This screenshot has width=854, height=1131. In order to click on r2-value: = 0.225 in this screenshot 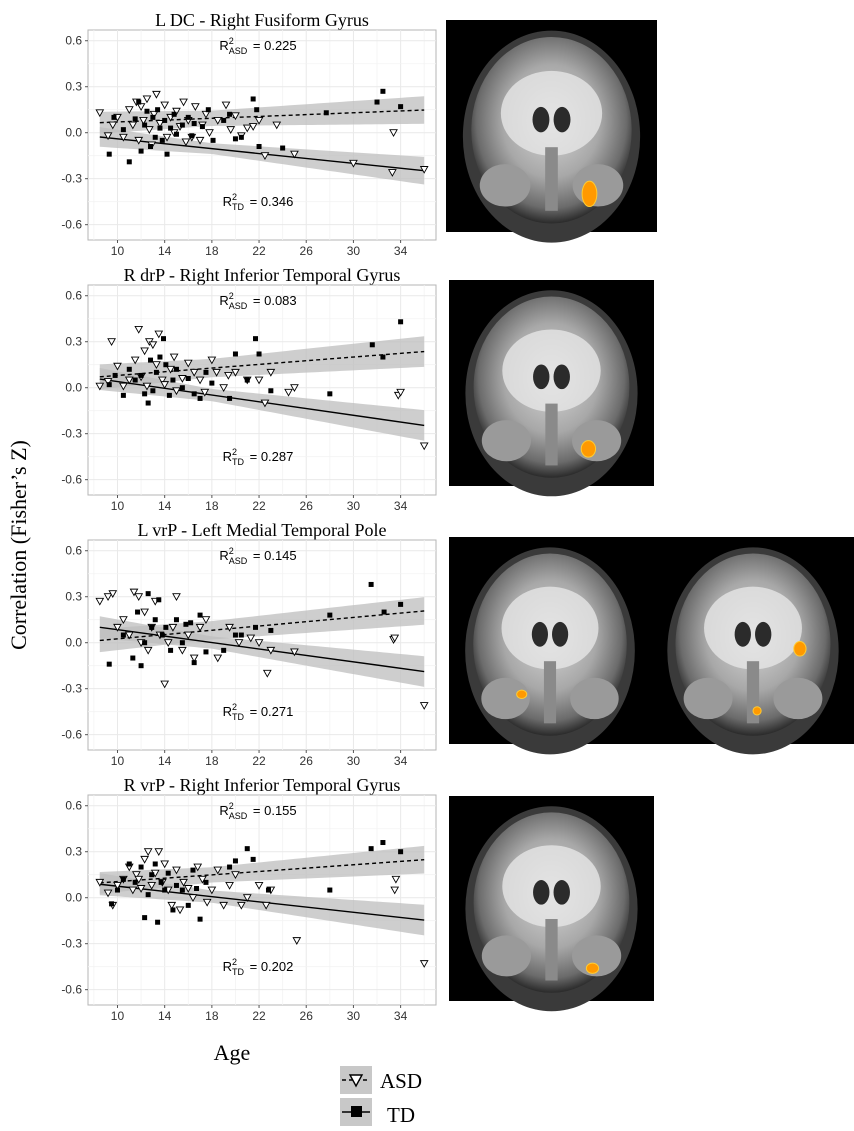, I will do `click(272, 45)`.